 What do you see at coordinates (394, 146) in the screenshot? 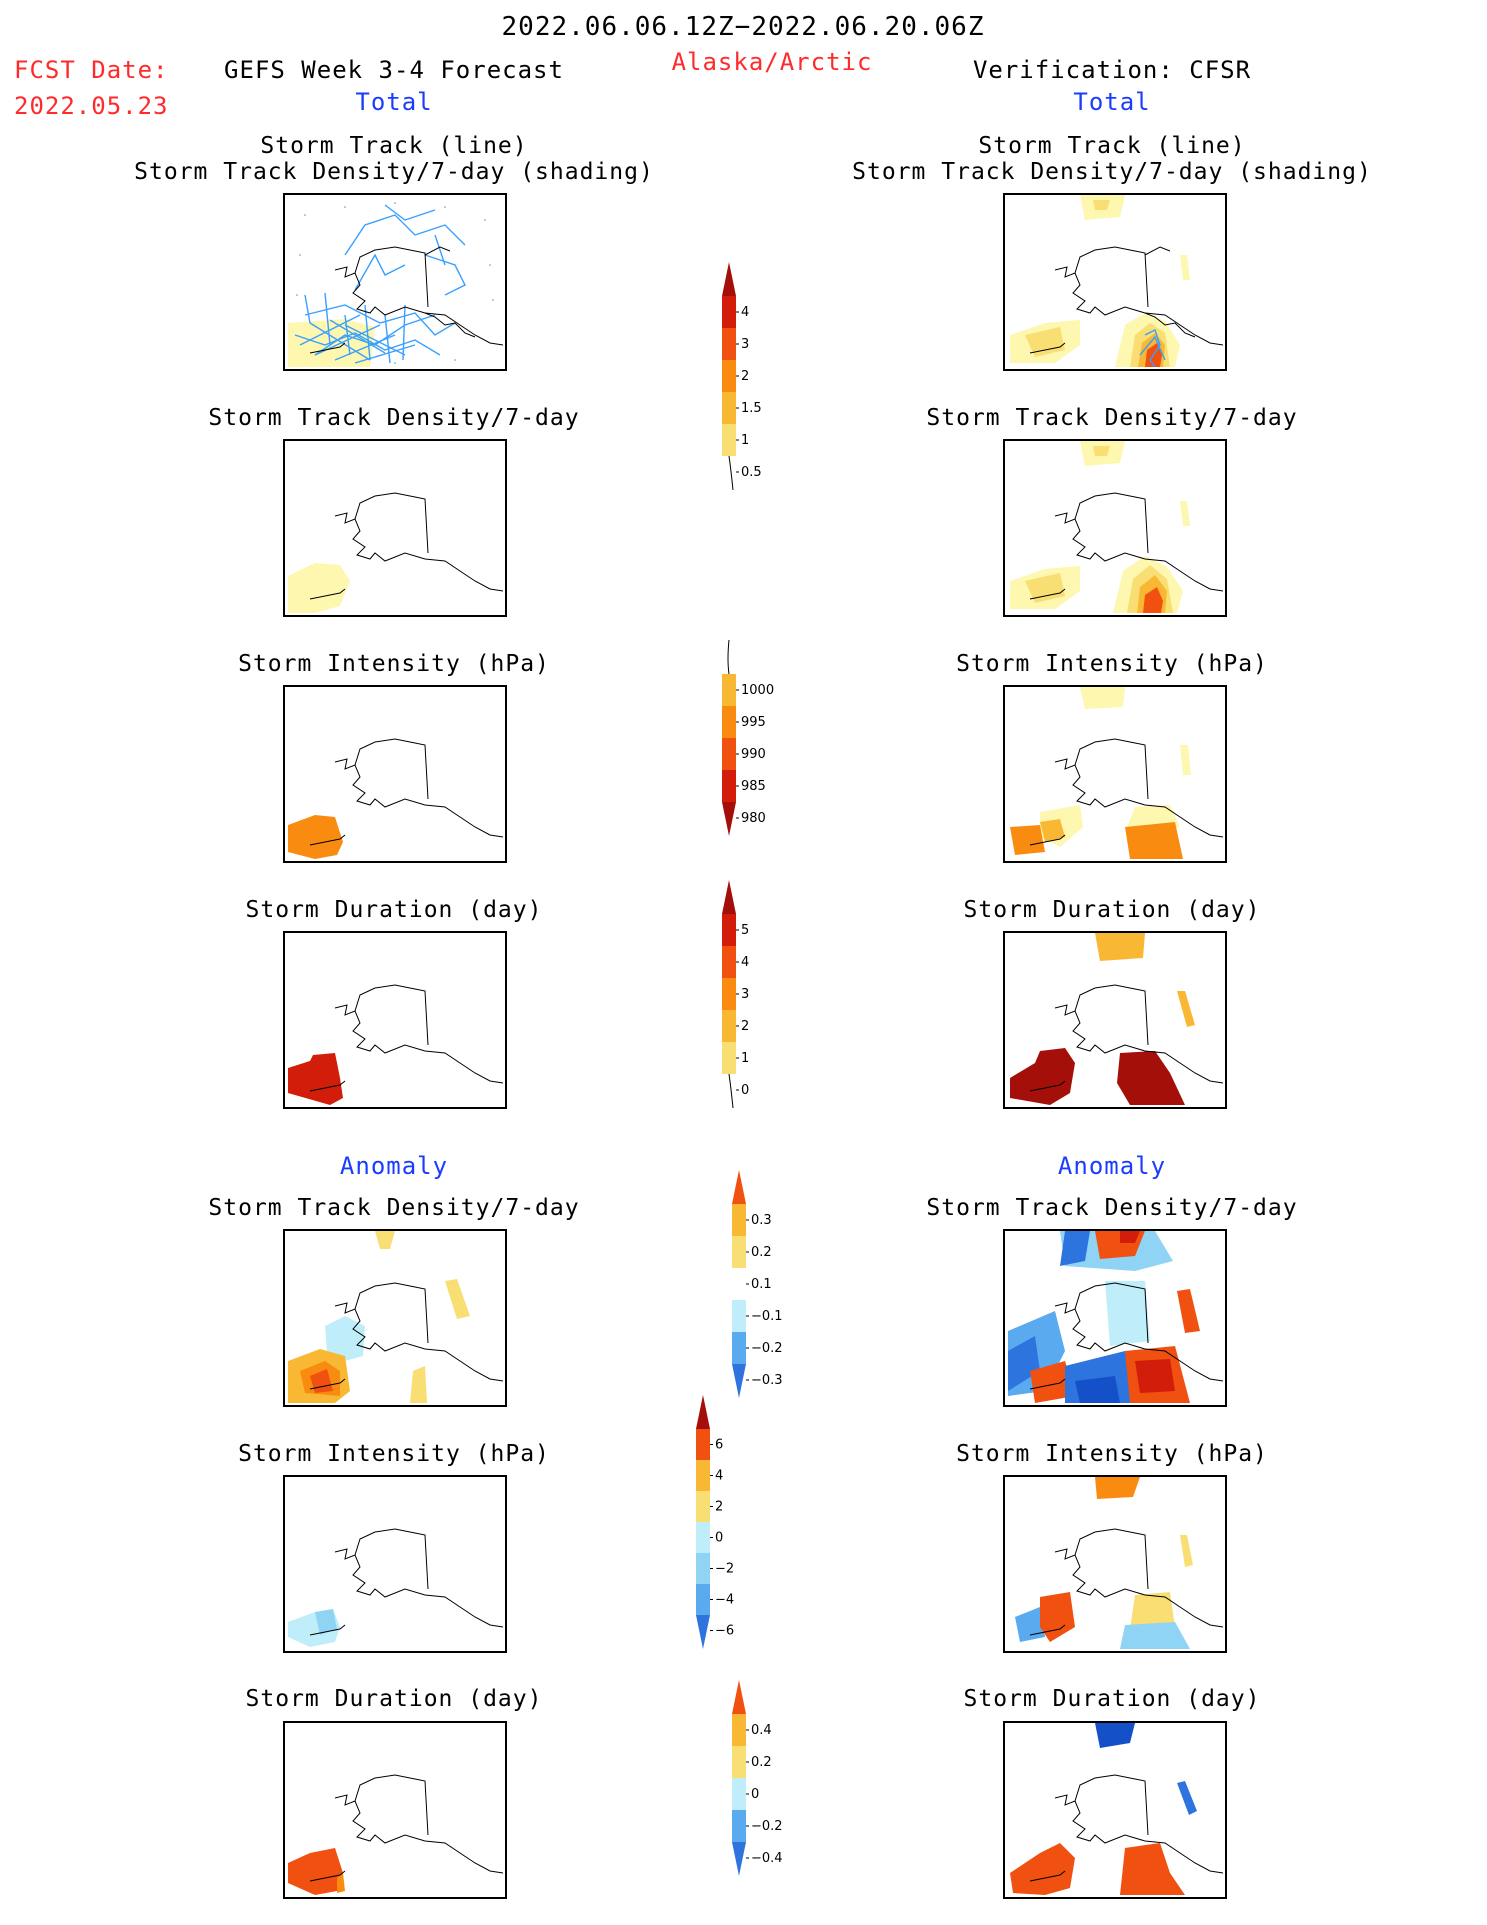
I see `left-track-line-title: Storm Track (line)` at bounding box center [394, 146].